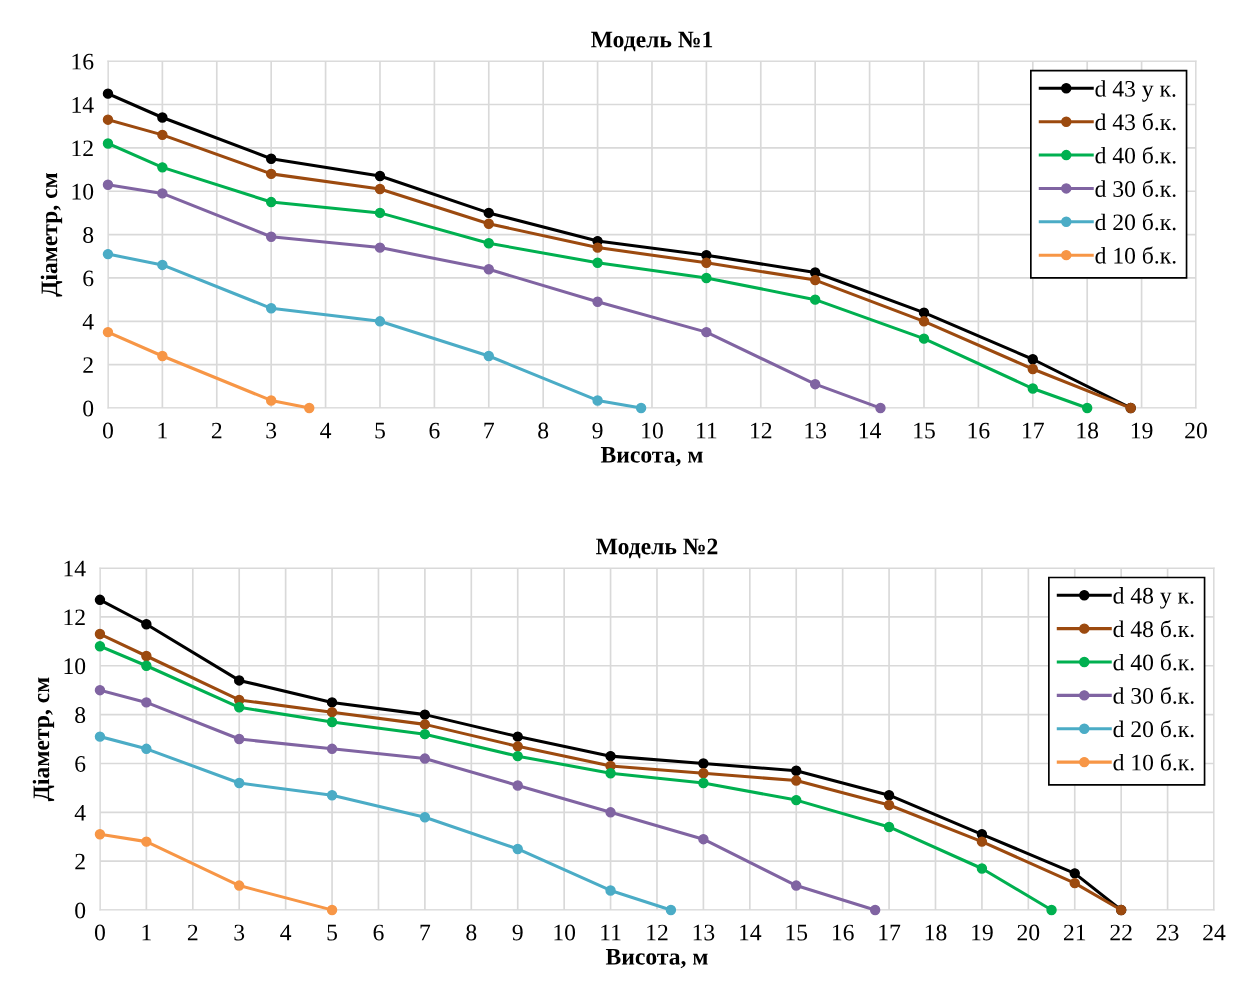  I want to click on x-tick-label: 21, so click(1074, 932).